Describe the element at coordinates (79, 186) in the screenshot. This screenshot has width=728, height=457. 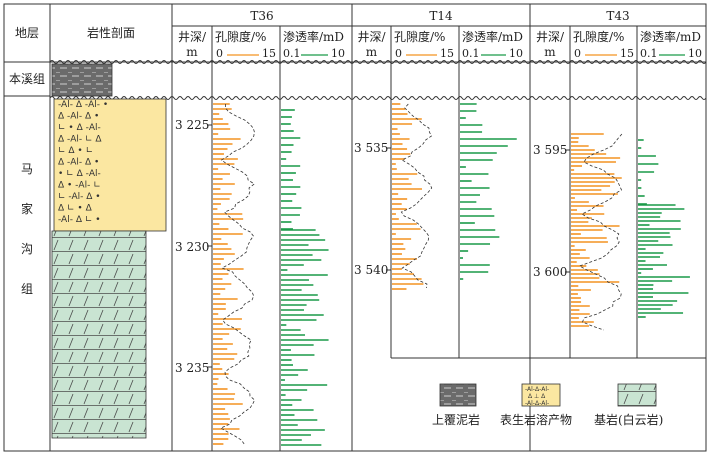
I see `svg-text: Δ • -Al- ∟` at that location.